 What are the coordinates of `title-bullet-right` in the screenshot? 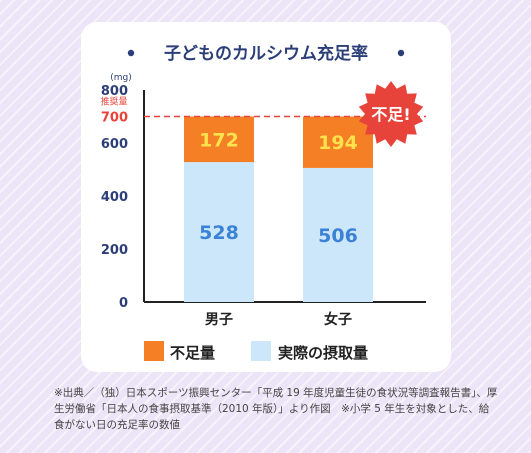 It's located at (401, 53).